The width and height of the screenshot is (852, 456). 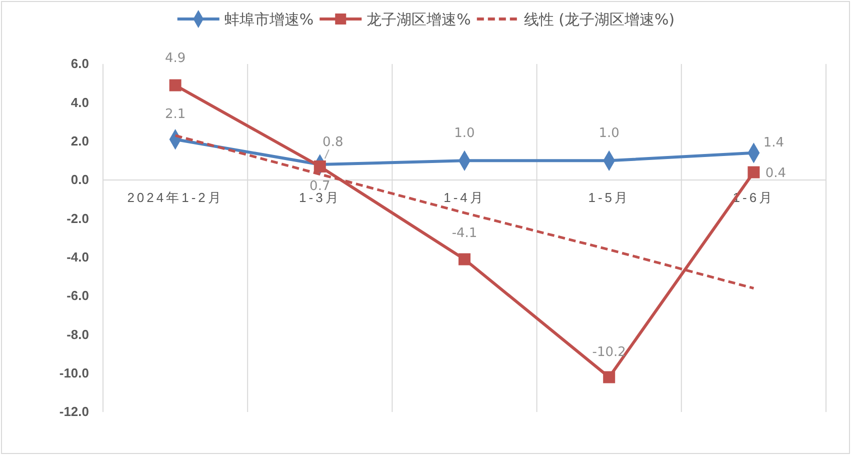 What do you see at coordinates (269, 19) in the screenshot?
I see `legend-label: 蚌埠市增速%` at bounding box center [269, 19].